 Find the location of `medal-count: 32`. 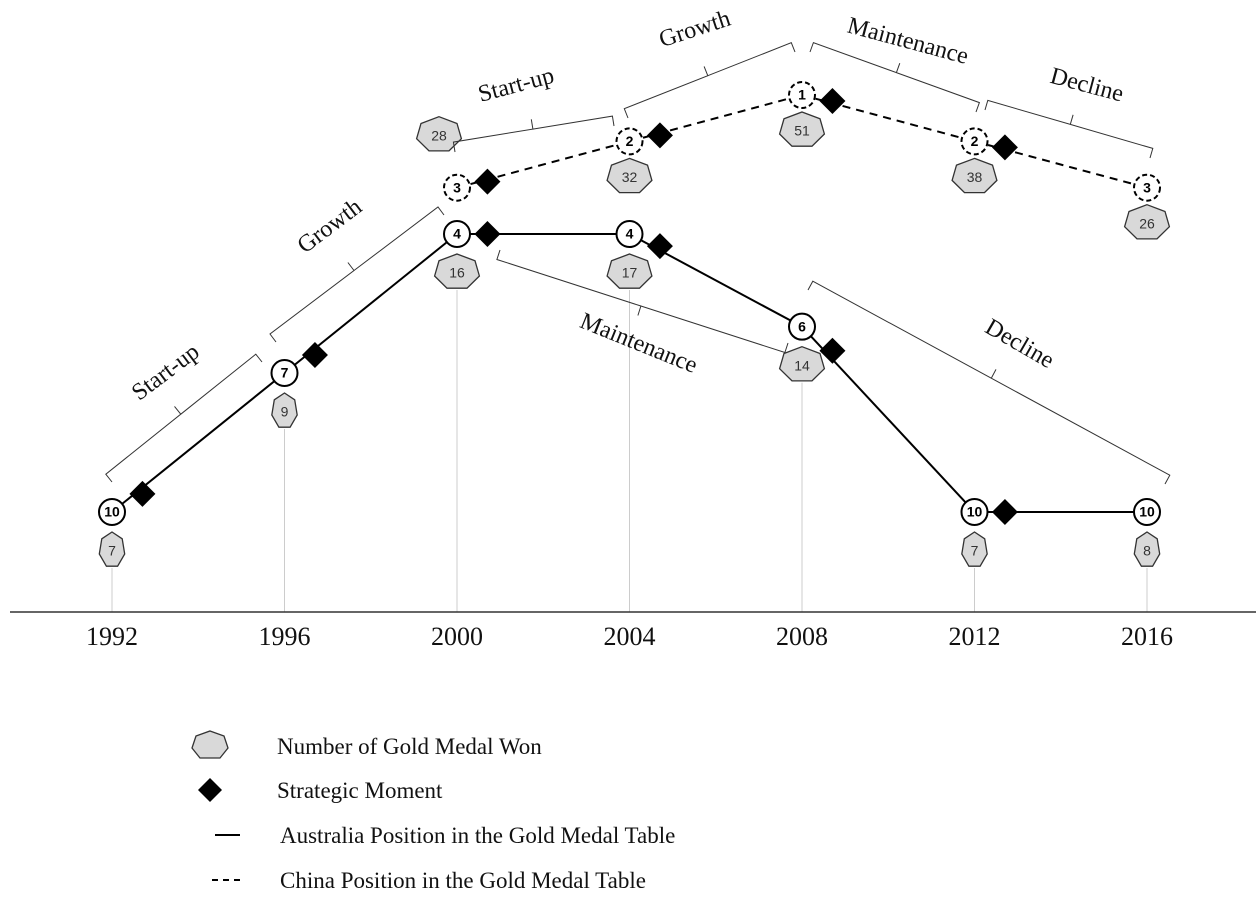

medal-count: 32 is located at coordinates (630, 177).